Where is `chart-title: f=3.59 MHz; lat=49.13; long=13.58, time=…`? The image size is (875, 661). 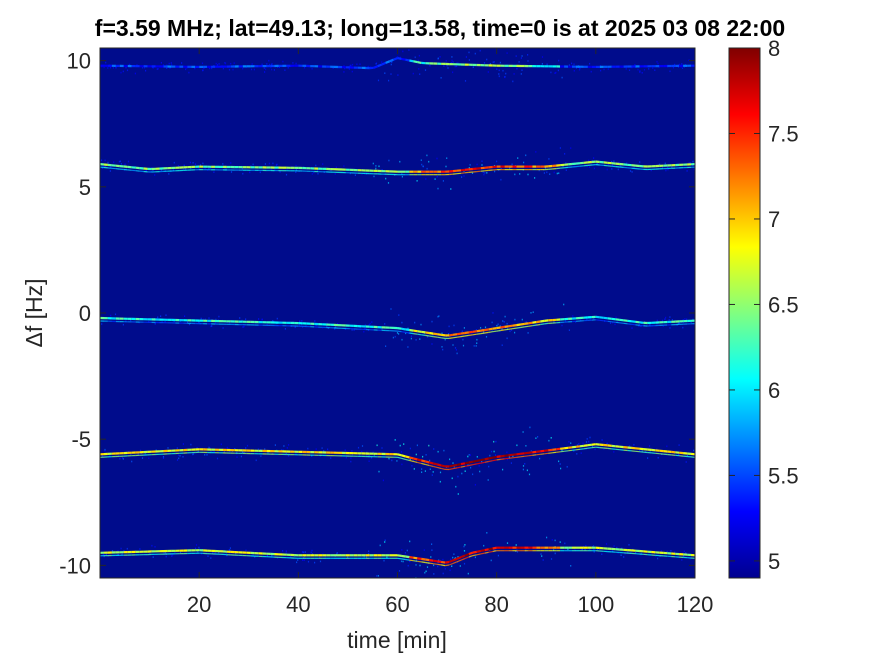
chart-title: f=3.59 MHz; lat=49.13; long=13.58, time=… is located at coordinates (437, 28).